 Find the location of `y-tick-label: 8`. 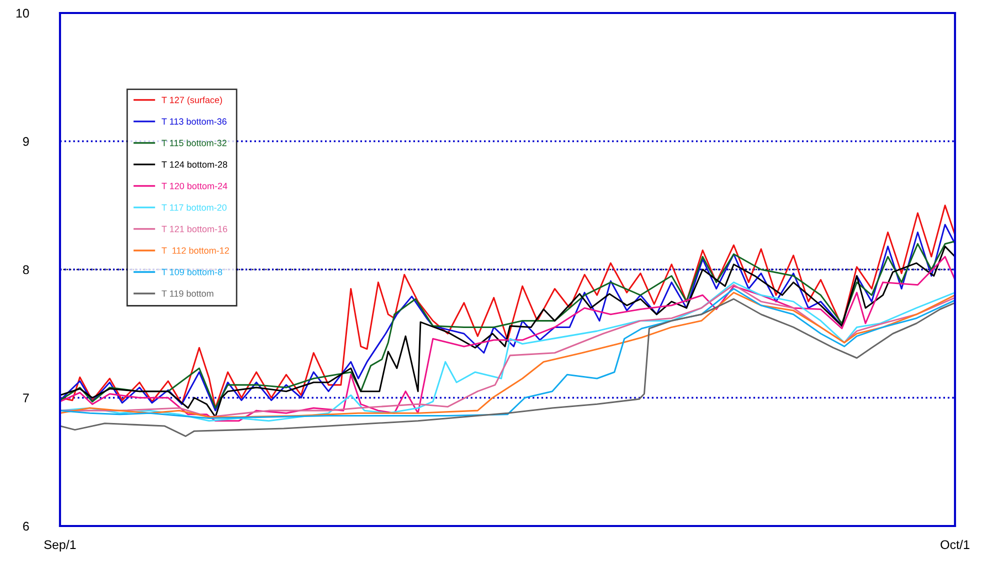

y-tick-label: 8 is located at coordinates (26, 269).